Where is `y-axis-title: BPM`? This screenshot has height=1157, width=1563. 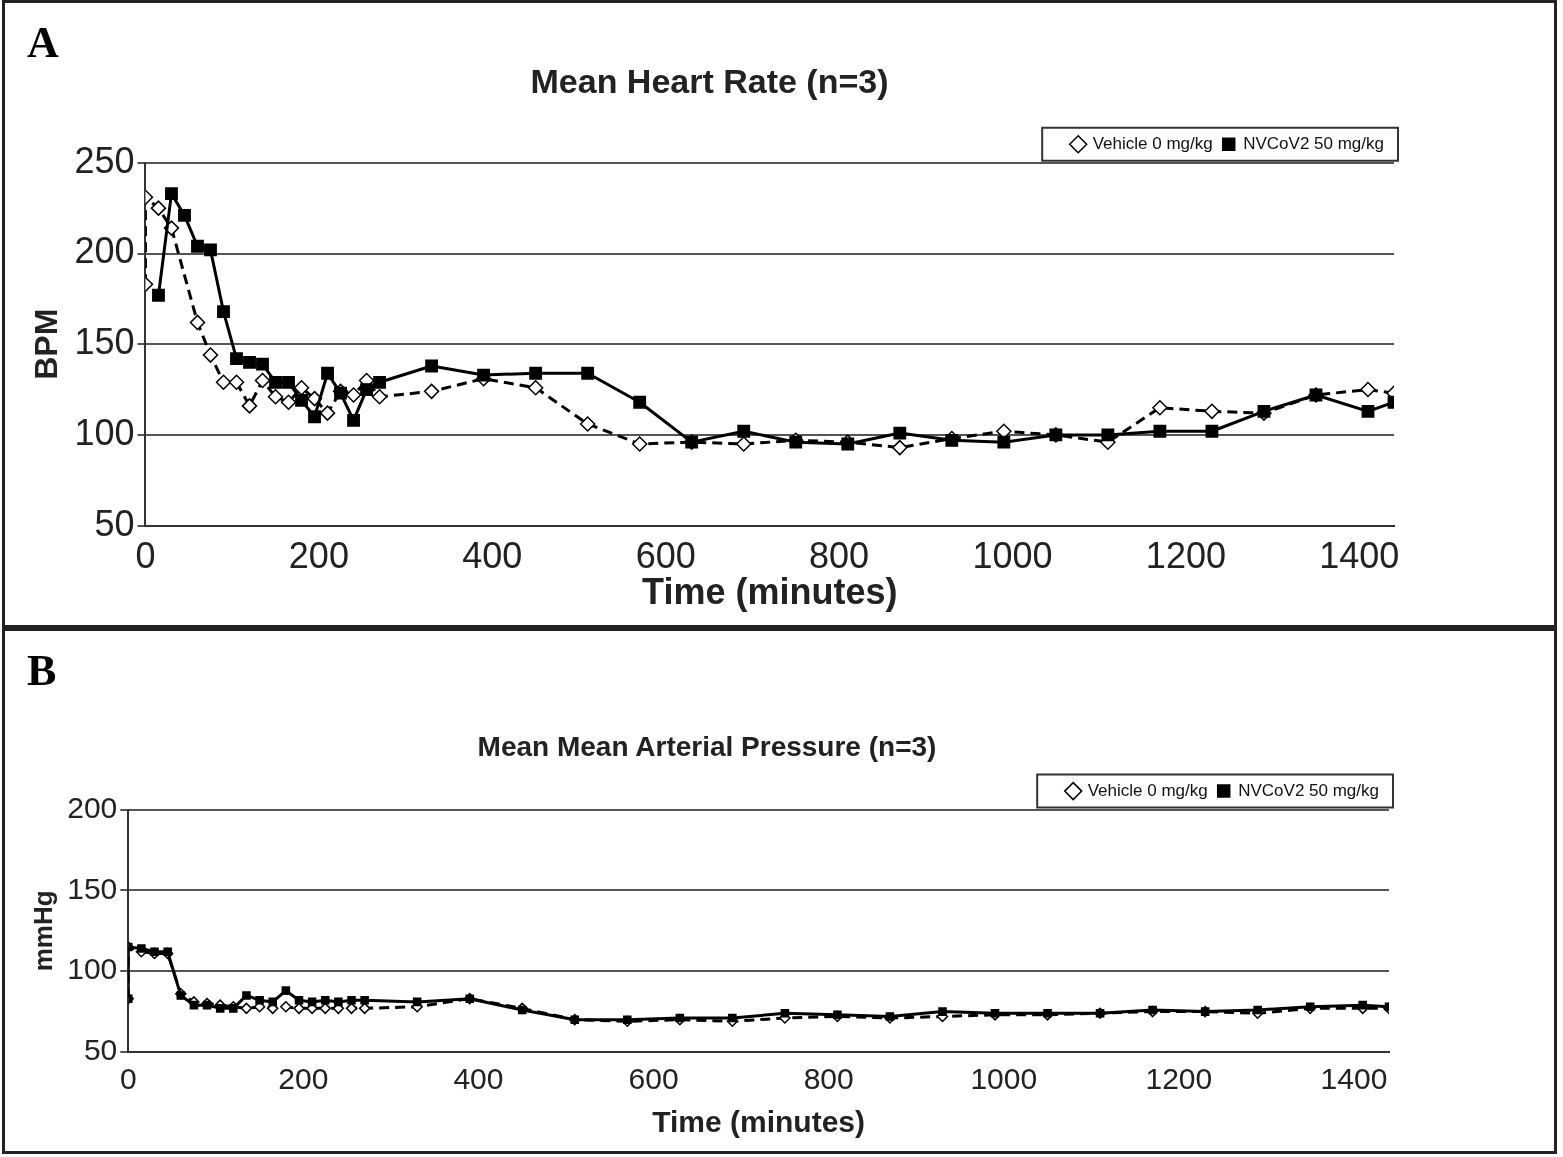
y-axis-title: BPM is located at coordinates (46, 344).